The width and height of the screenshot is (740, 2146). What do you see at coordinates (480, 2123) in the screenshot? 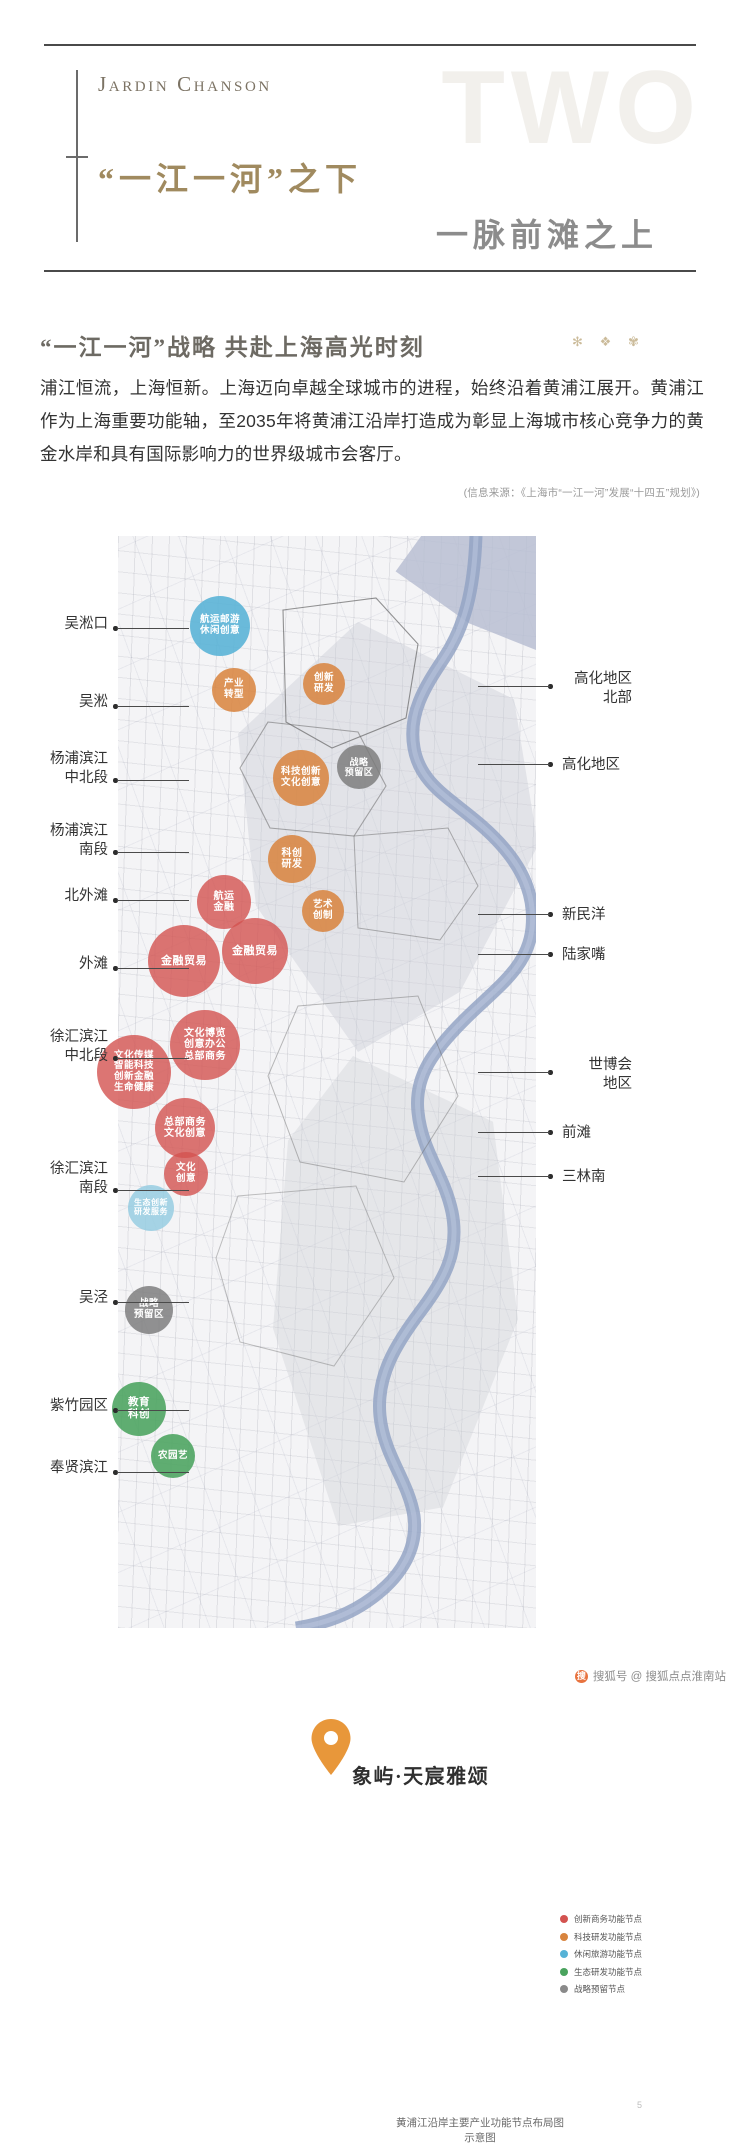
I see `map-caption-line-1: 黄浦江沿岸主要产业功能节点布局图` at bounding box center [480, 2123].